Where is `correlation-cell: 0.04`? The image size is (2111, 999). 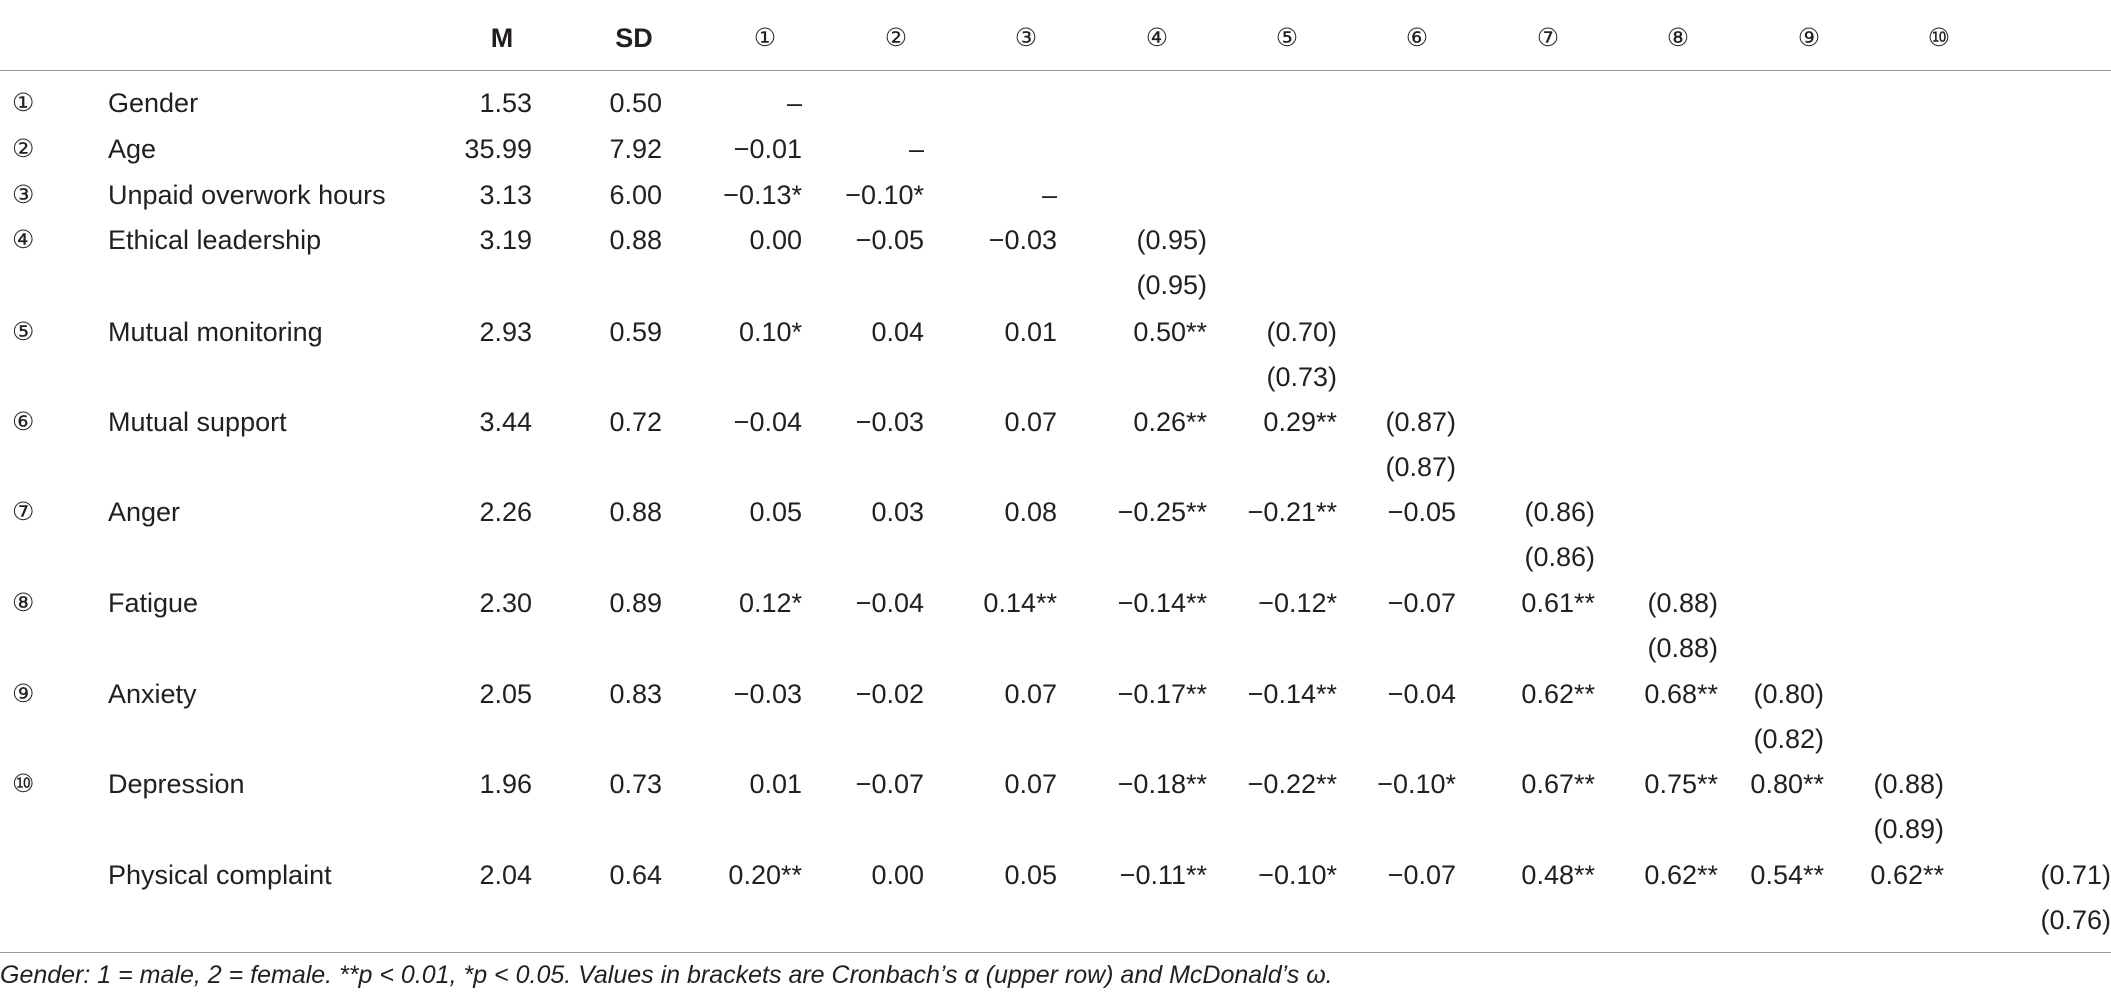
correlation-cell: 0.04 is located at coordinates (897, 332).